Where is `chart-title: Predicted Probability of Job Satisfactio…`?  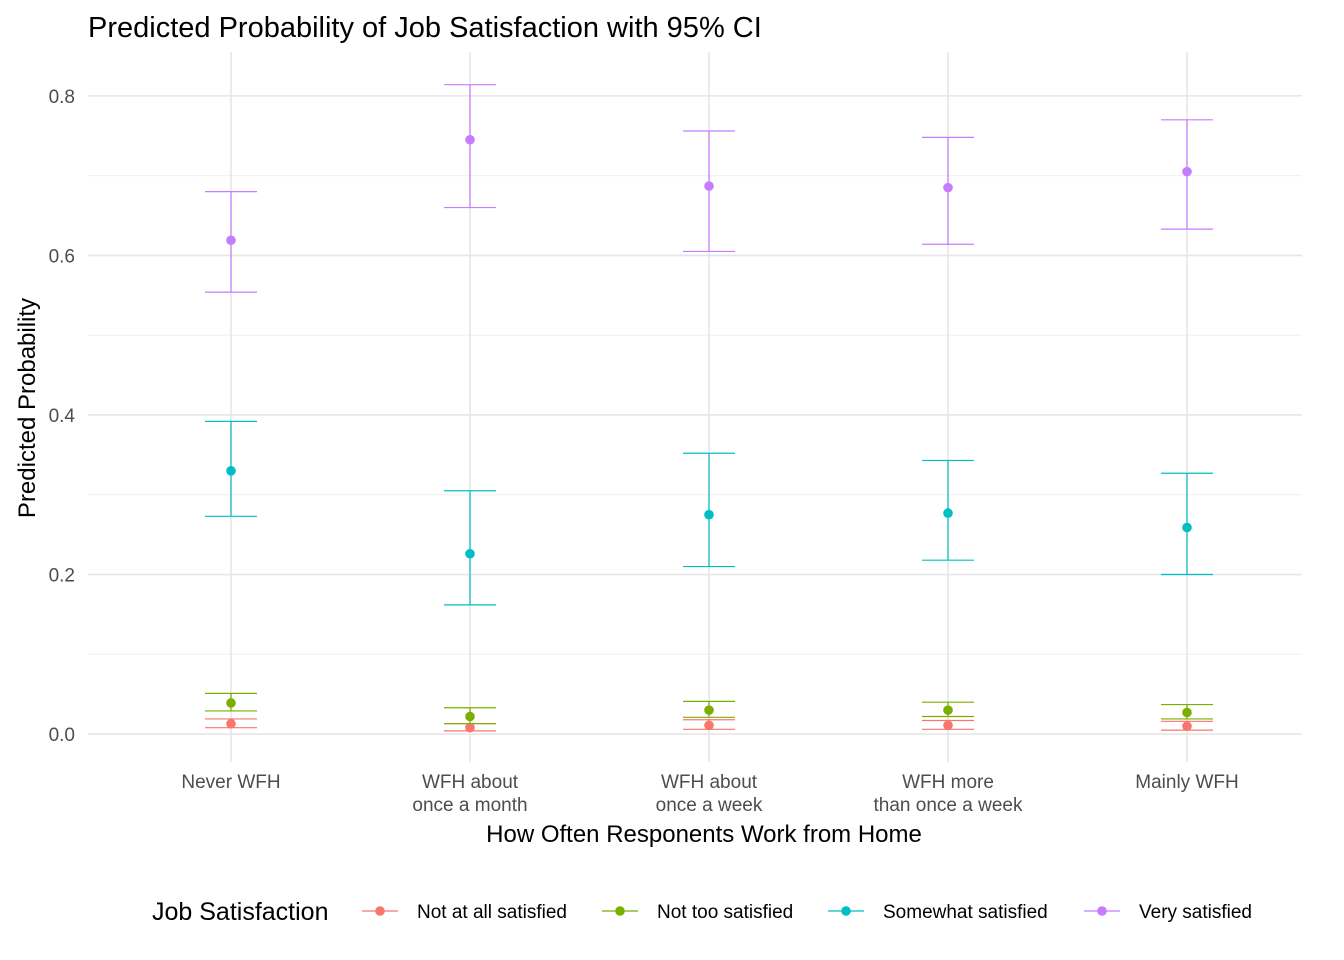
chart-title: Predicted Probability of Job Satisfactio… is located at coordinates (425, 28).